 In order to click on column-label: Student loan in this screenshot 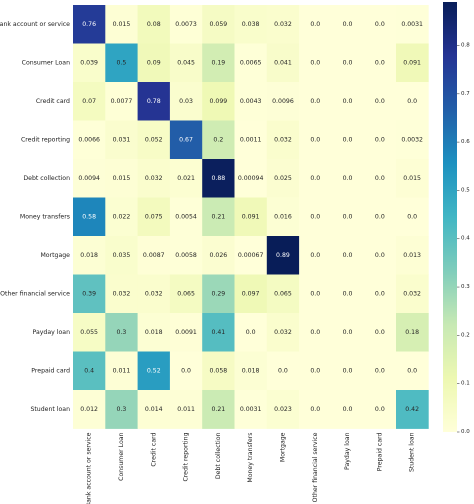, I will do `click(412, 452)`.